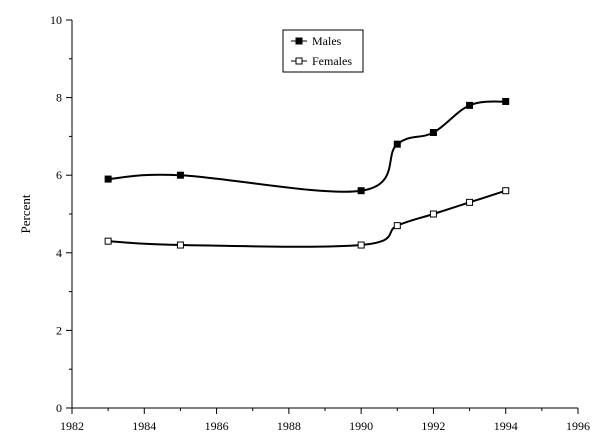 Image resolution: width=612 pixels, height=446 pixels. Describe the element at coordinates (299, 41) in the screenshot. I see `legend-marker-males` at that location.